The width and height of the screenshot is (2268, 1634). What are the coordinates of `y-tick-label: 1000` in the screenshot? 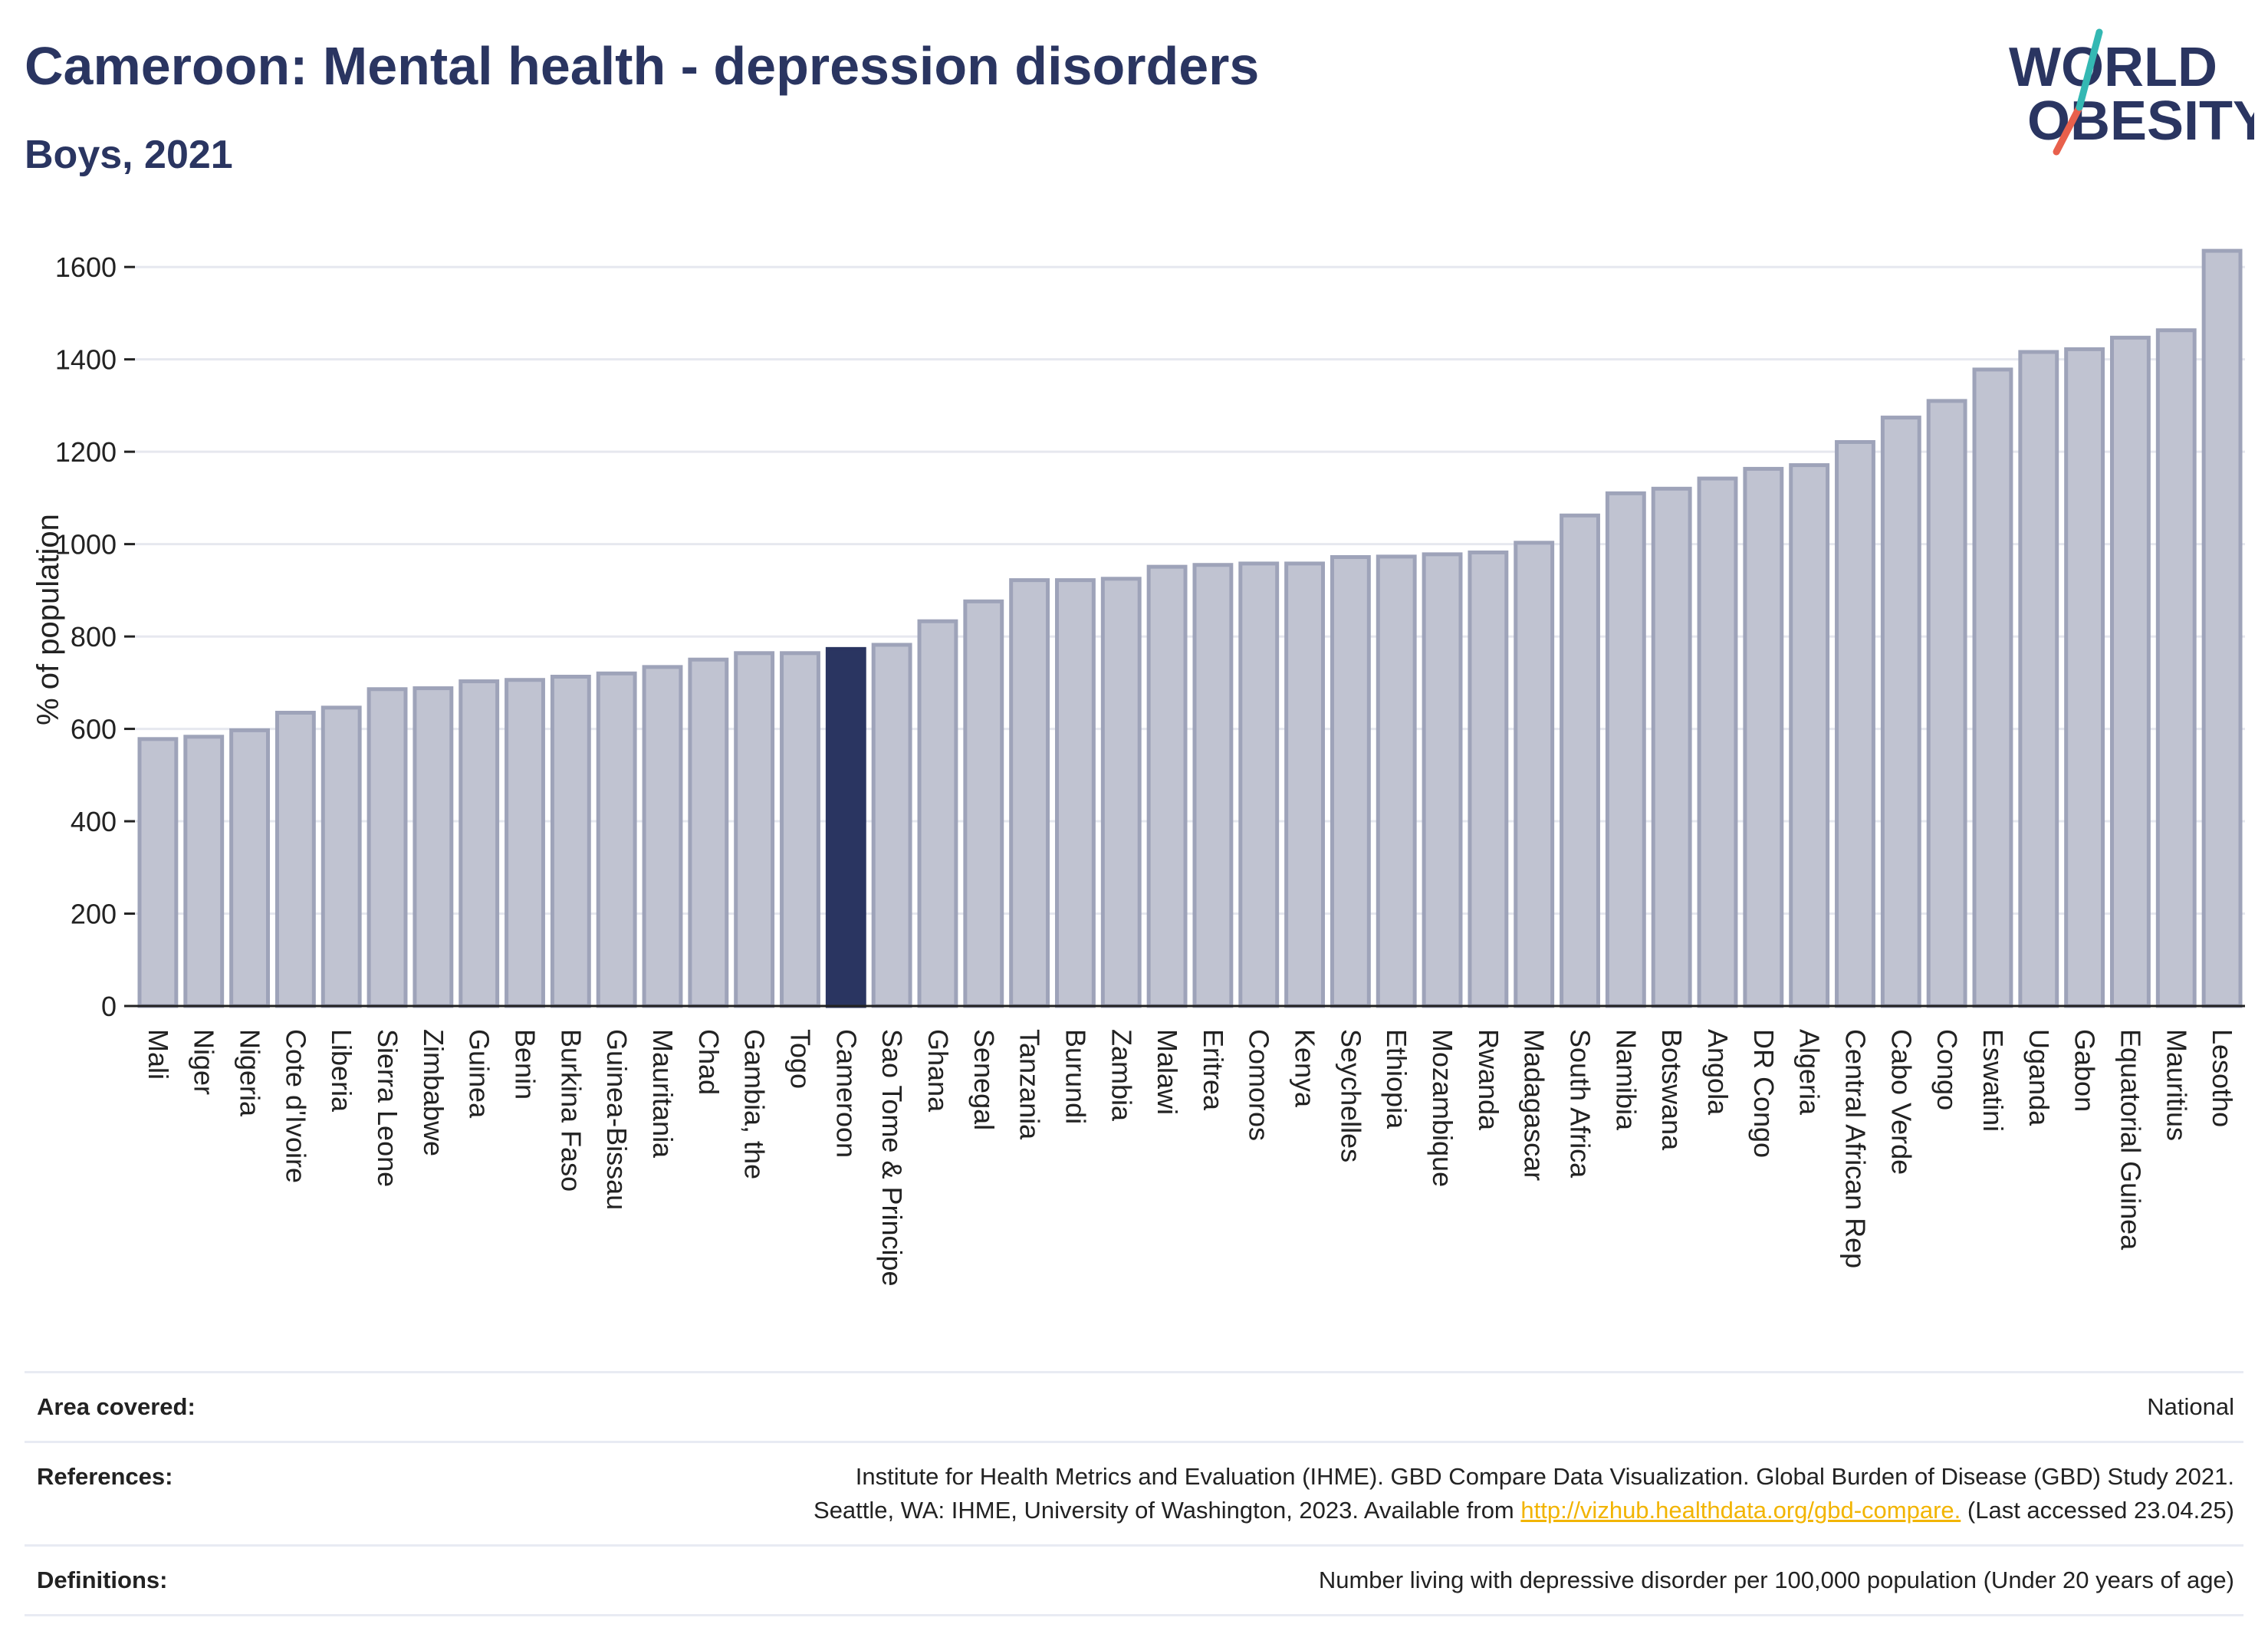 It's located at (86, 545).